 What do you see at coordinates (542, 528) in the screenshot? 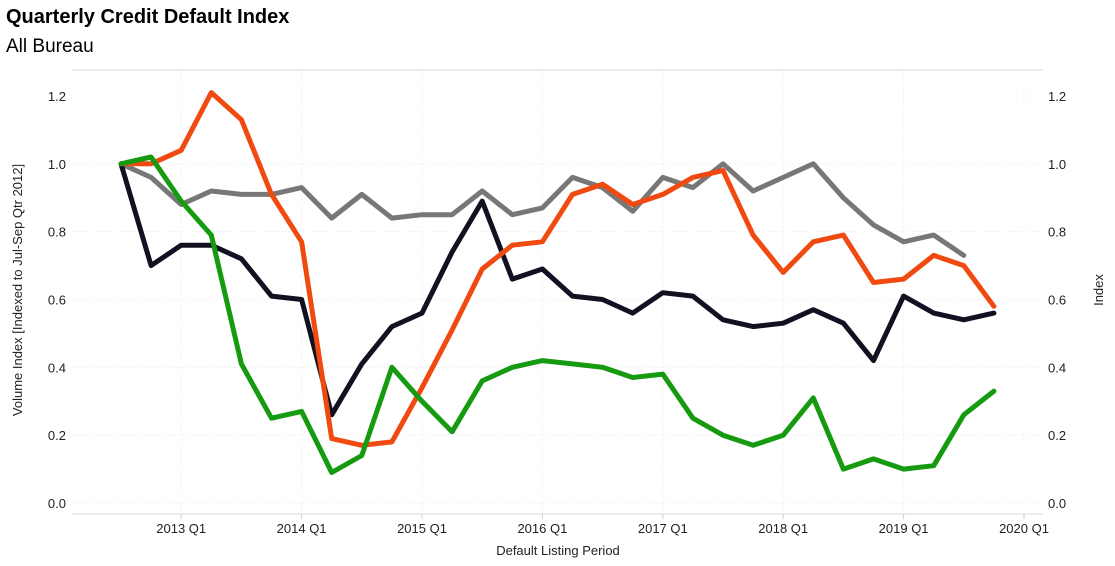
I see `x-tick-label: 2016 Q1` at bounding box center [542, 528].